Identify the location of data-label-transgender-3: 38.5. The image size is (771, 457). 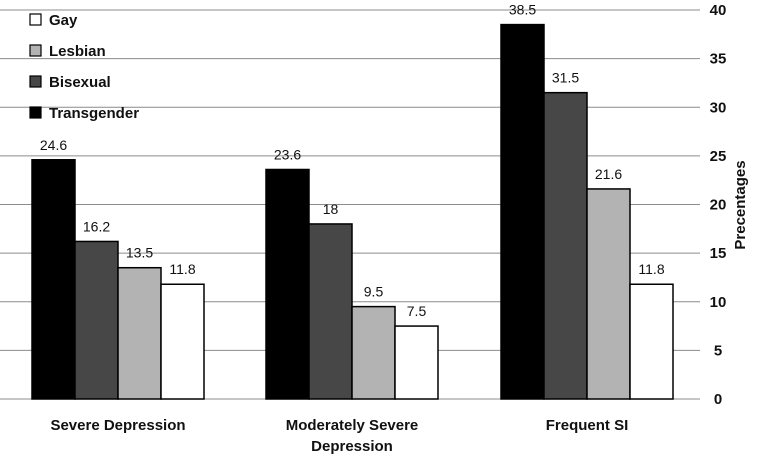
(522, 10).